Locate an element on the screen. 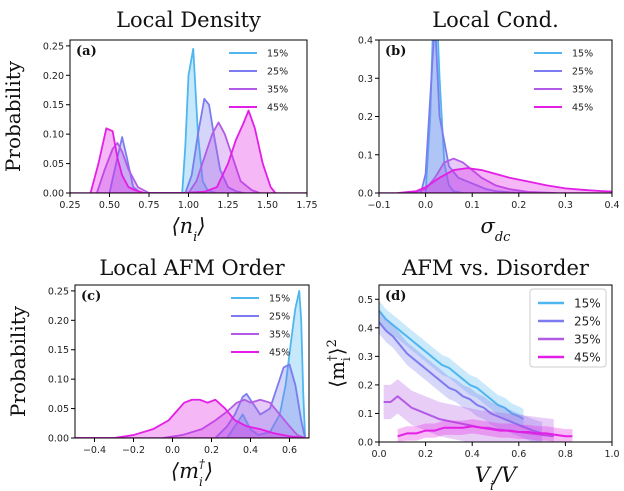 This screenshot has height=491, width=624. x-tick-label: −0.4 is located at coordinates (94, 450).